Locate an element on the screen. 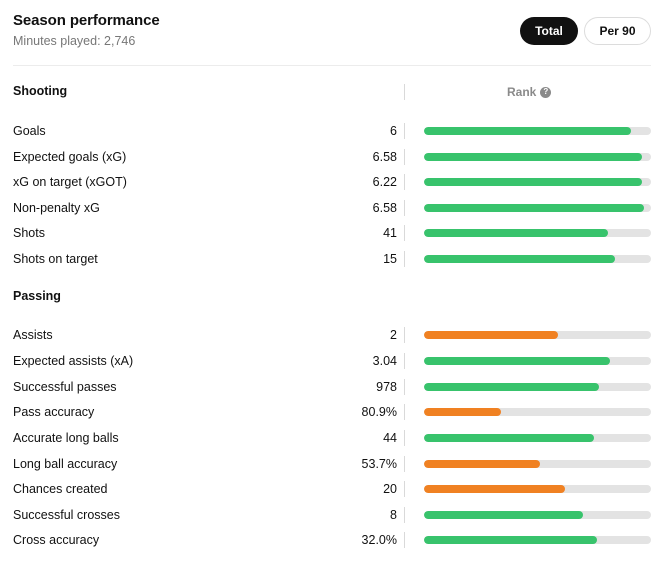 This screenshot has width=664, height=561. stat-value: 20 is located at coordinates (390, 489).